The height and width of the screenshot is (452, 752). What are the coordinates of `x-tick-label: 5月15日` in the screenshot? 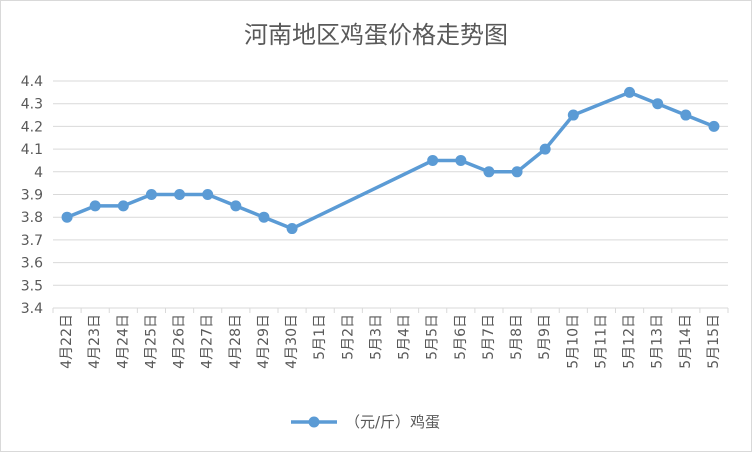 It's located at (714, 341).